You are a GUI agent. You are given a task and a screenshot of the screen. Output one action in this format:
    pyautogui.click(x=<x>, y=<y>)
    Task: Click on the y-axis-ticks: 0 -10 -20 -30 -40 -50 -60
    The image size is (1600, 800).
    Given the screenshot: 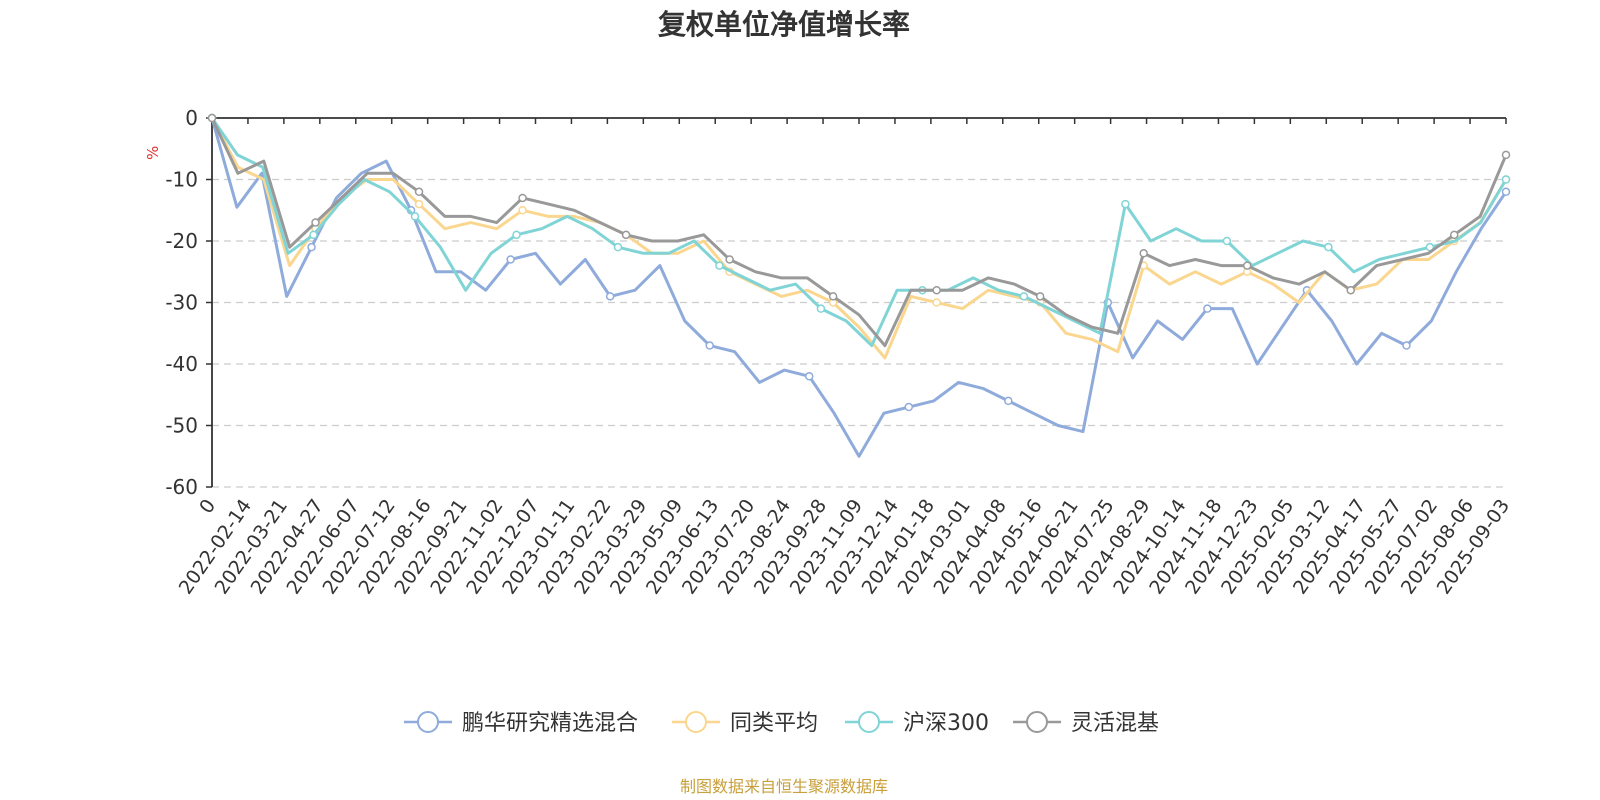 What is the action you would take?
    pyautogui.click(x=188, y=302)
    